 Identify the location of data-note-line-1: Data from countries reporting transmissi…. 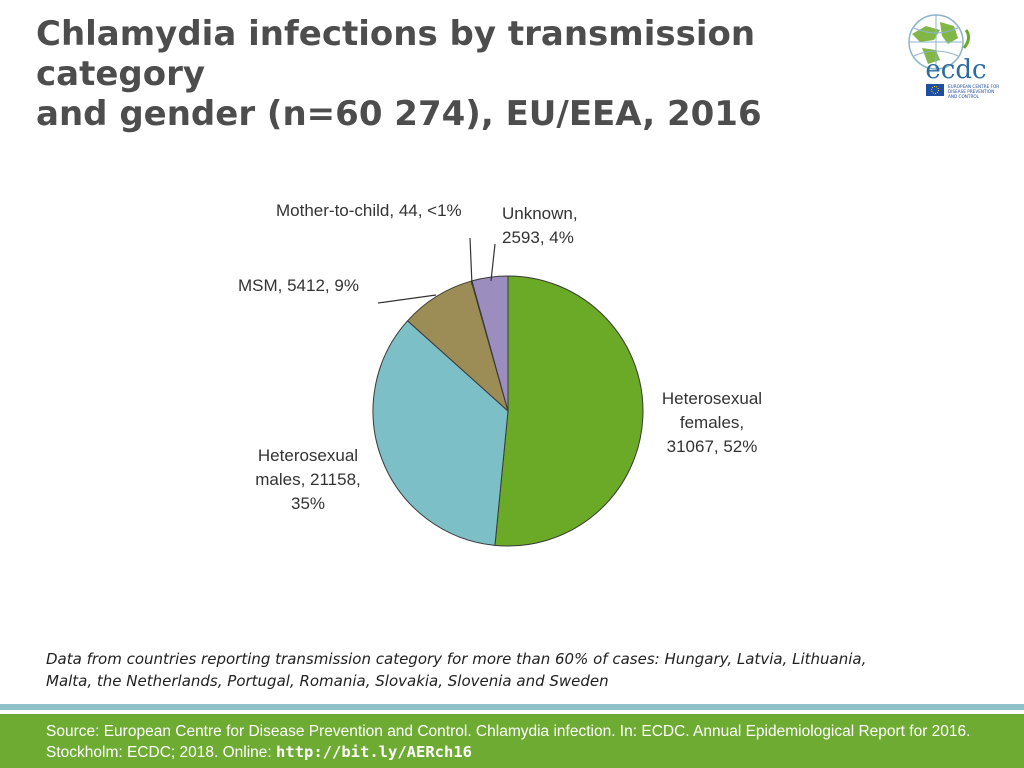
(456, 659).